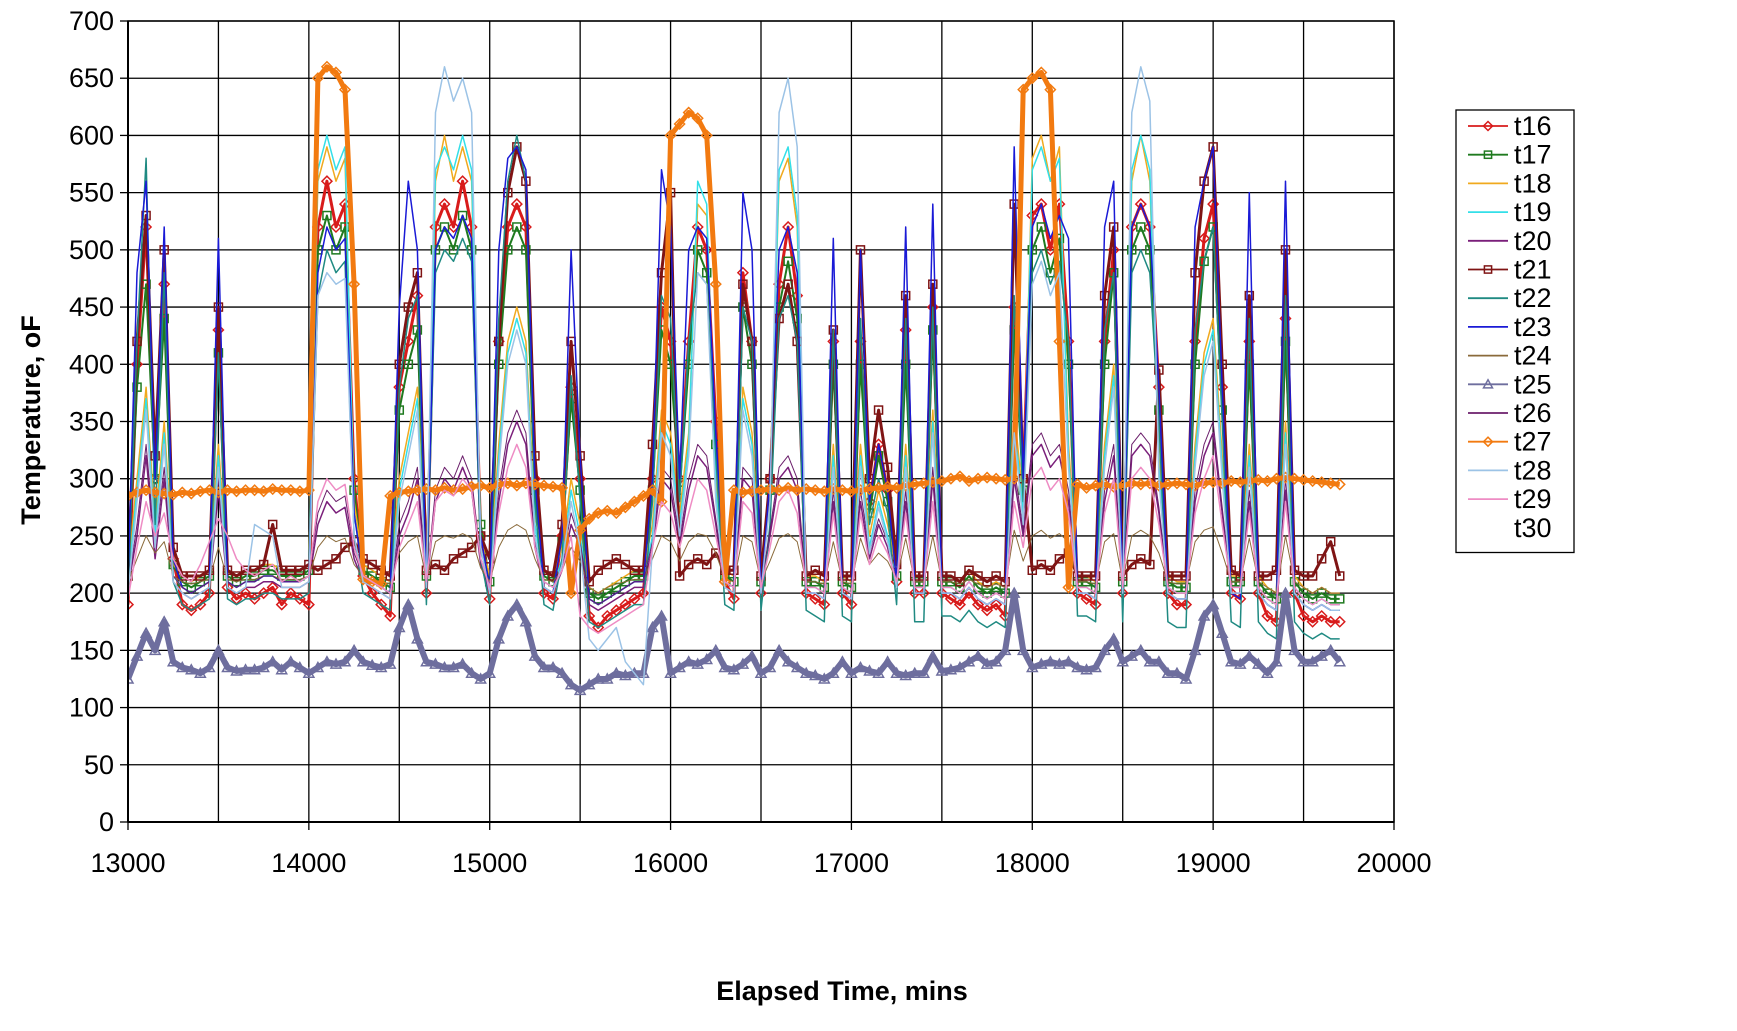 The width and height of the screenshot is (1737, 1031). What do you see at coordinates (1510, 384) in the screenshot?
I see `legend-item-t25: t25` at bounding box center [1510, 384].